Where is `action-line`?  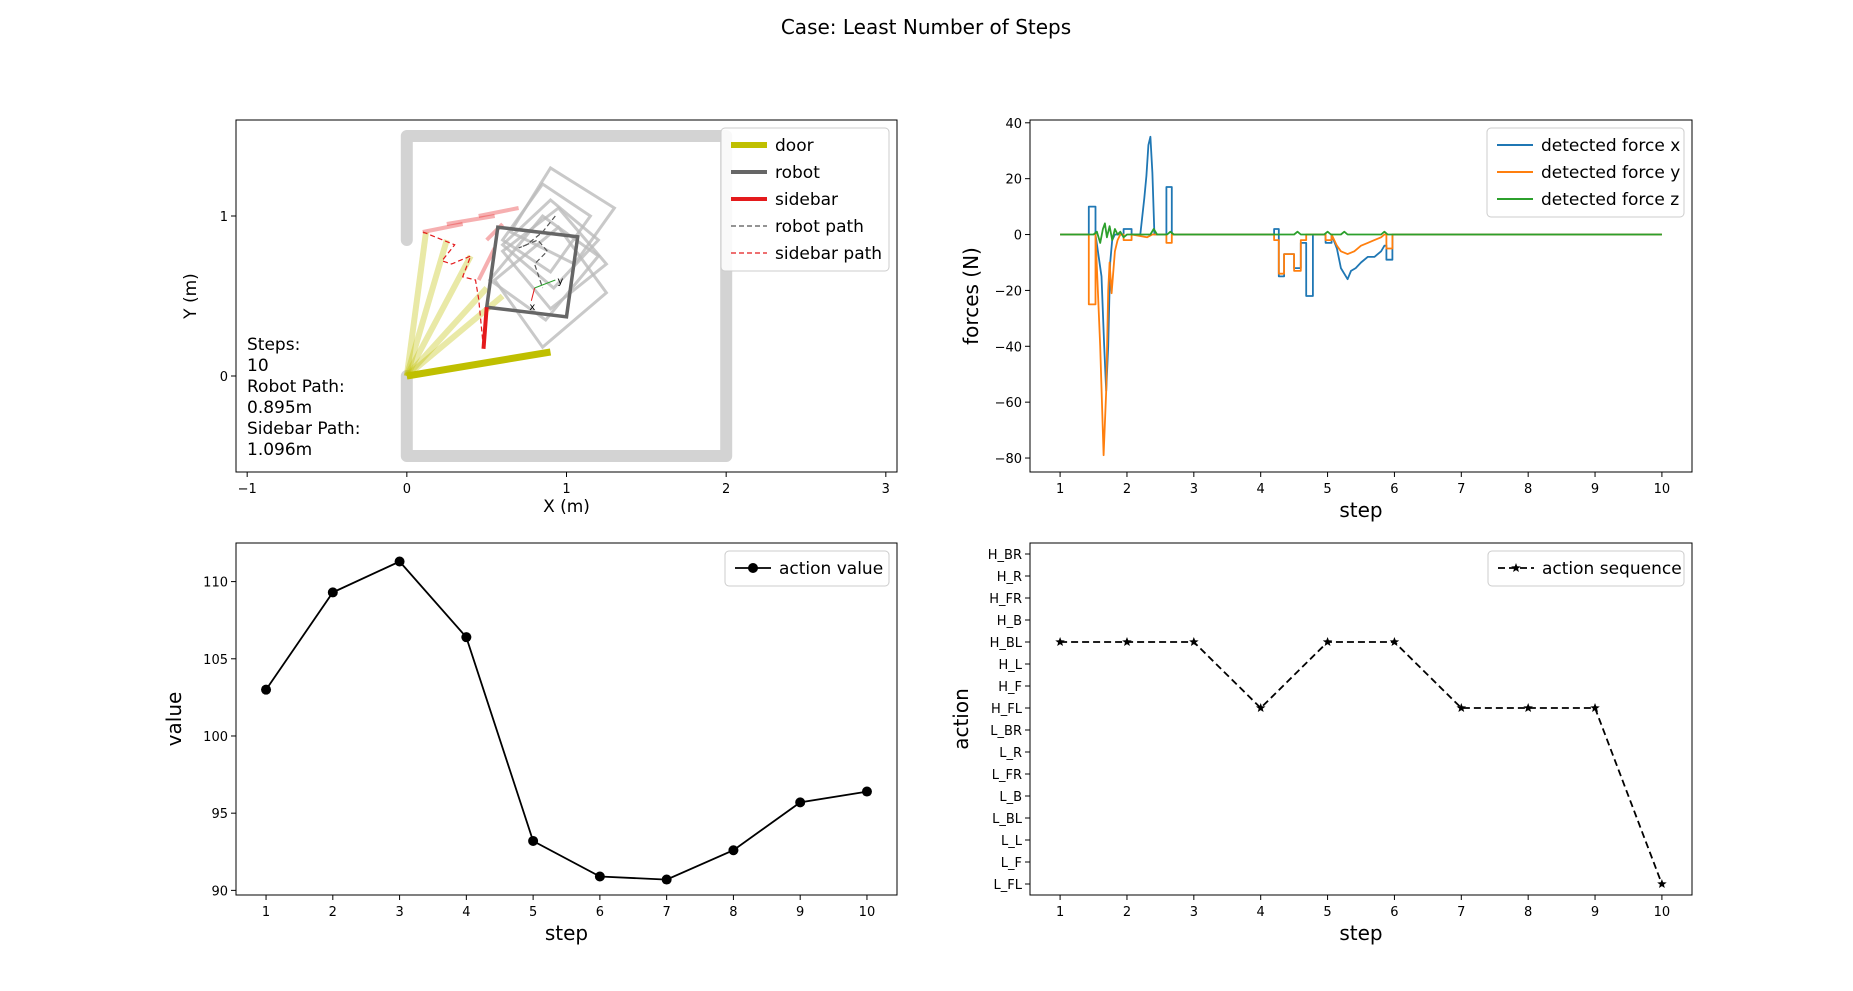 action-line is located at coordinates (1361, 763).